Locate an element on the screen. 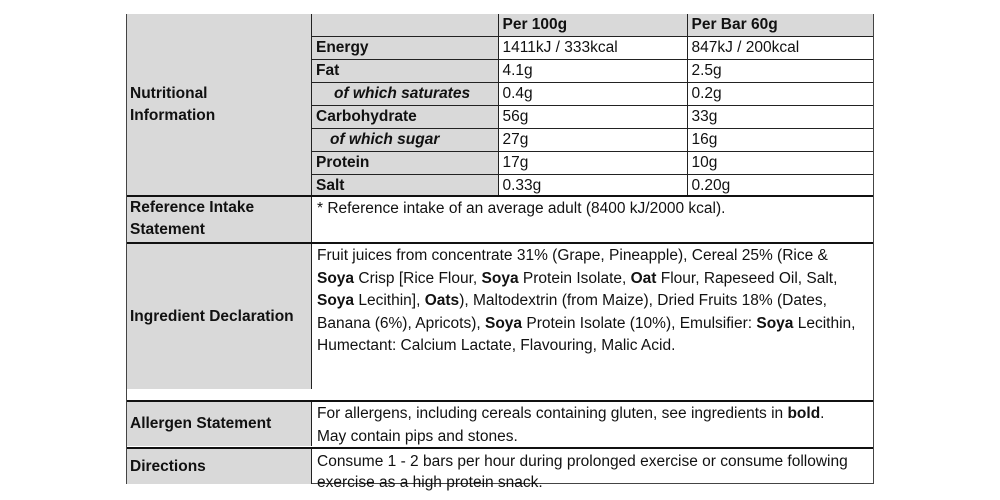 The height and width of the screenshot is (500, 1000). nutrition-label-line2: Information is located at coordinates (173, 115).